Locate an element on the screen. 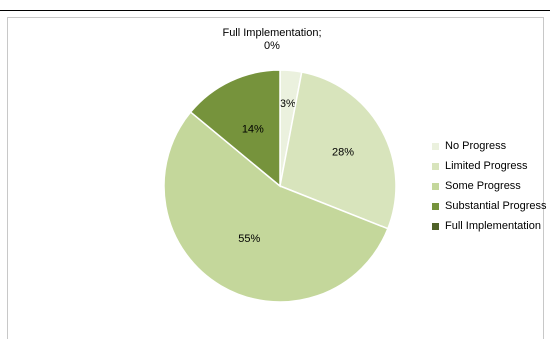 The width and height of the screenshot is (550, 342). legend-swatch-no-progress is located at coordinates (435, 146).